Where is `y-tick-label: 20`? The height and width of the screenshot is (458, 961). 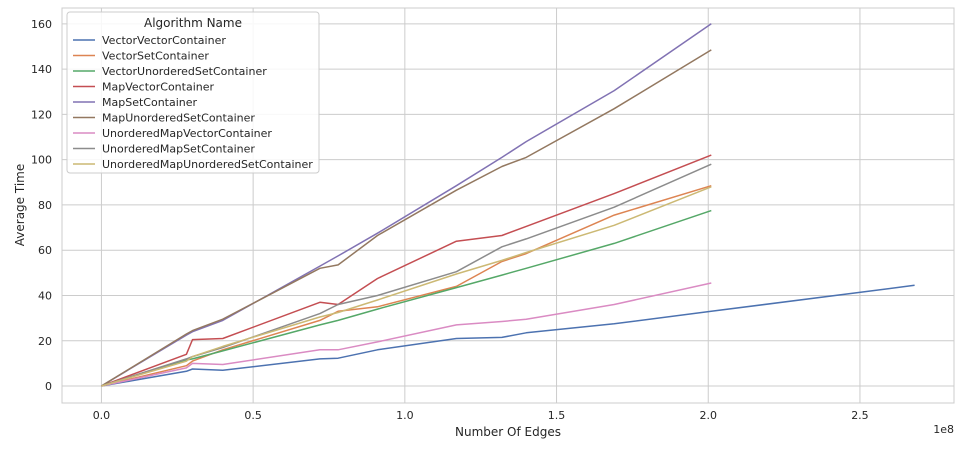
y-tick-label: 20 is located at coordinates (45, 341).